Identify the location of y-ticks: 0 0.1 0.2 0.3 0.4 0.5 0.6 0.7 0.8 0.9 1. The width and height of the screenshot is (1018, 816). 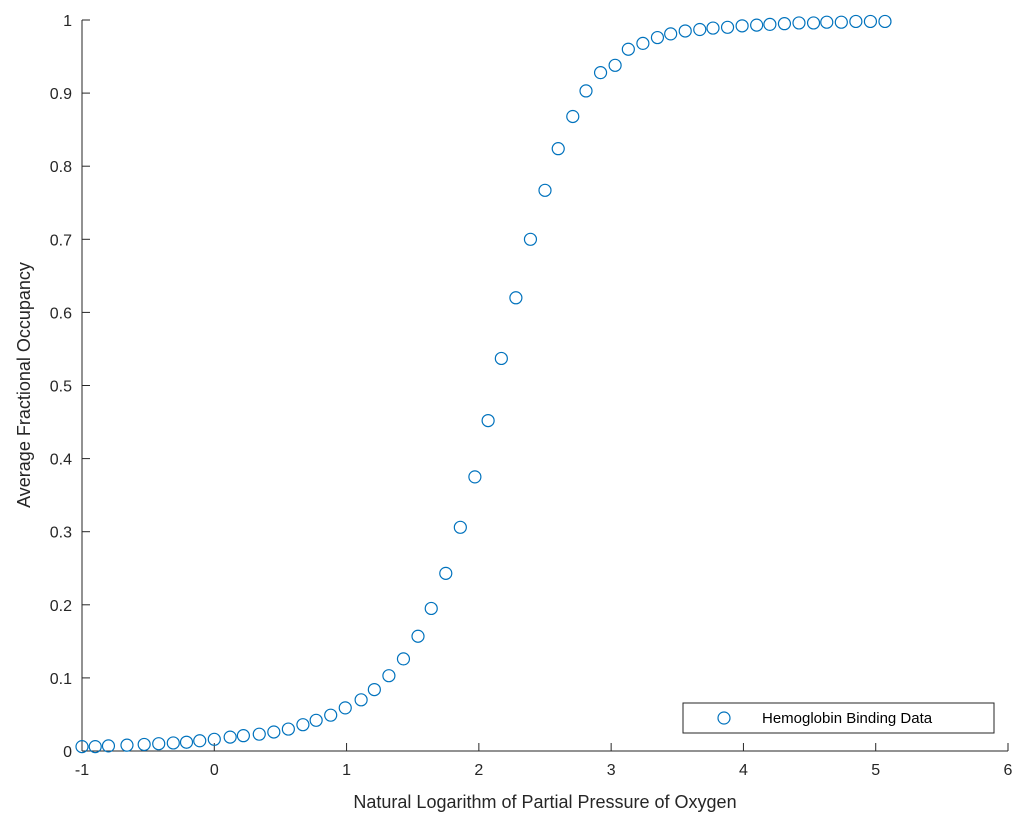
(70, 387).